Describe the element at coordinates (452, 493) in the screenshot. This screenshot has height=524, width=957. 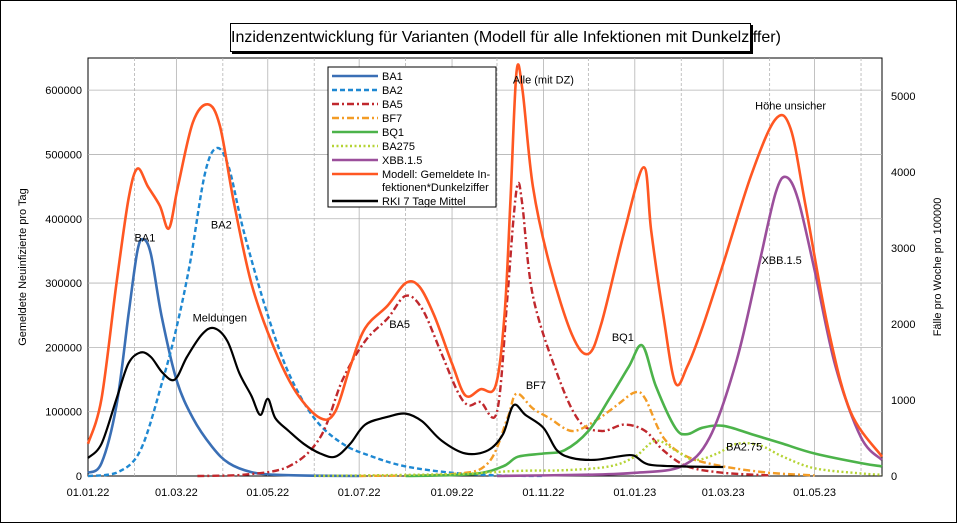
I see `x-tick-label: 01.09.22` at that location.